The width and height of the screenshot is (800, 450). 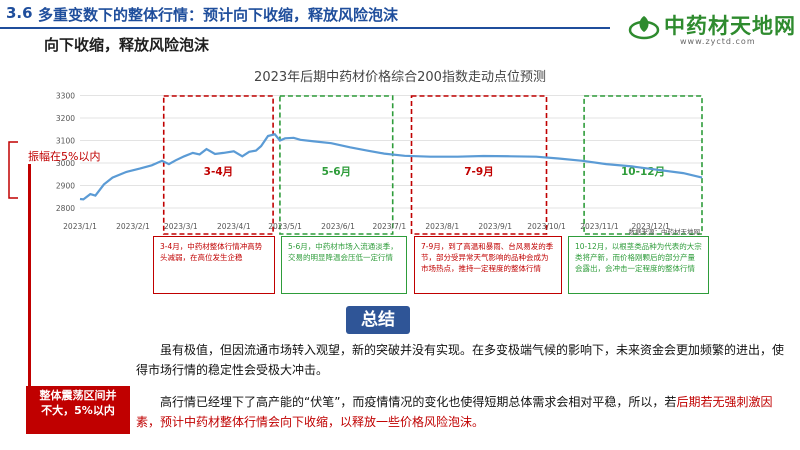 I want to click on section-title: 多重变数下的整体行情：预计向下收缩，释放风险泡沫, so click(x=218, y=15).